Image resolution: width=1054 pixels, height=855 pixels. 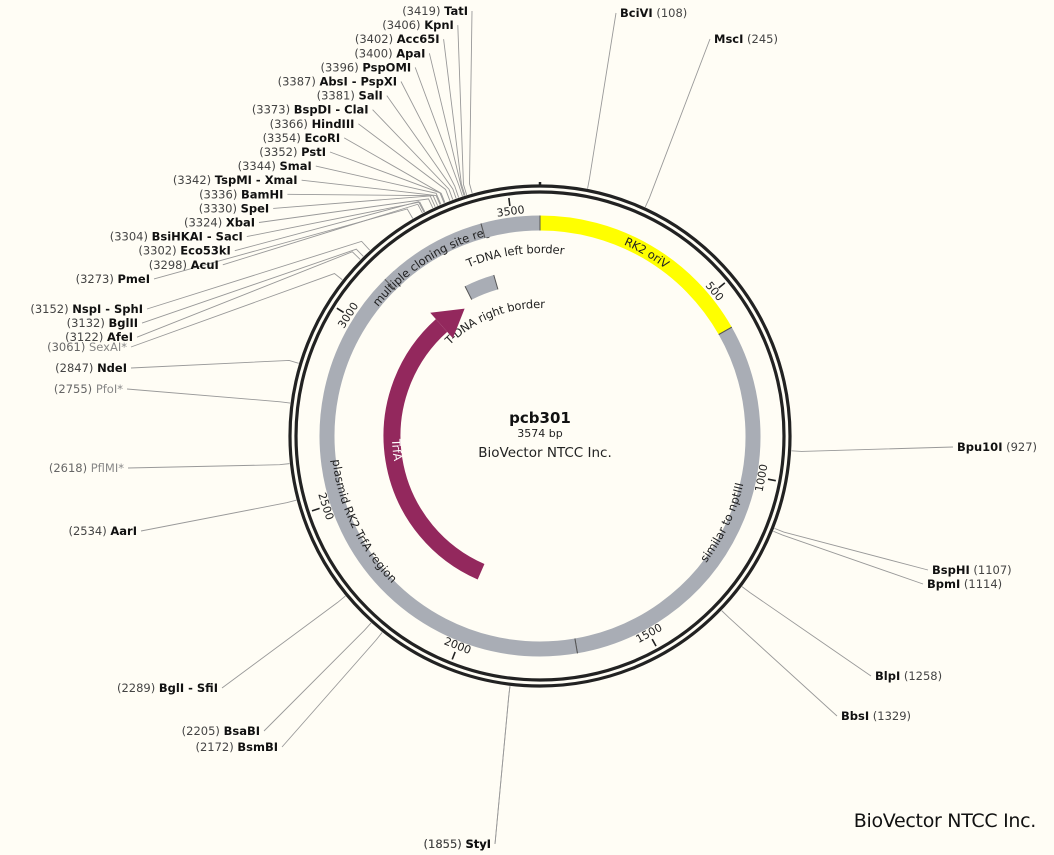 What do you see at coordinates (216, 747) in the screenshot?
I see `site-position: (2172)` at bounding box center [216, 747].